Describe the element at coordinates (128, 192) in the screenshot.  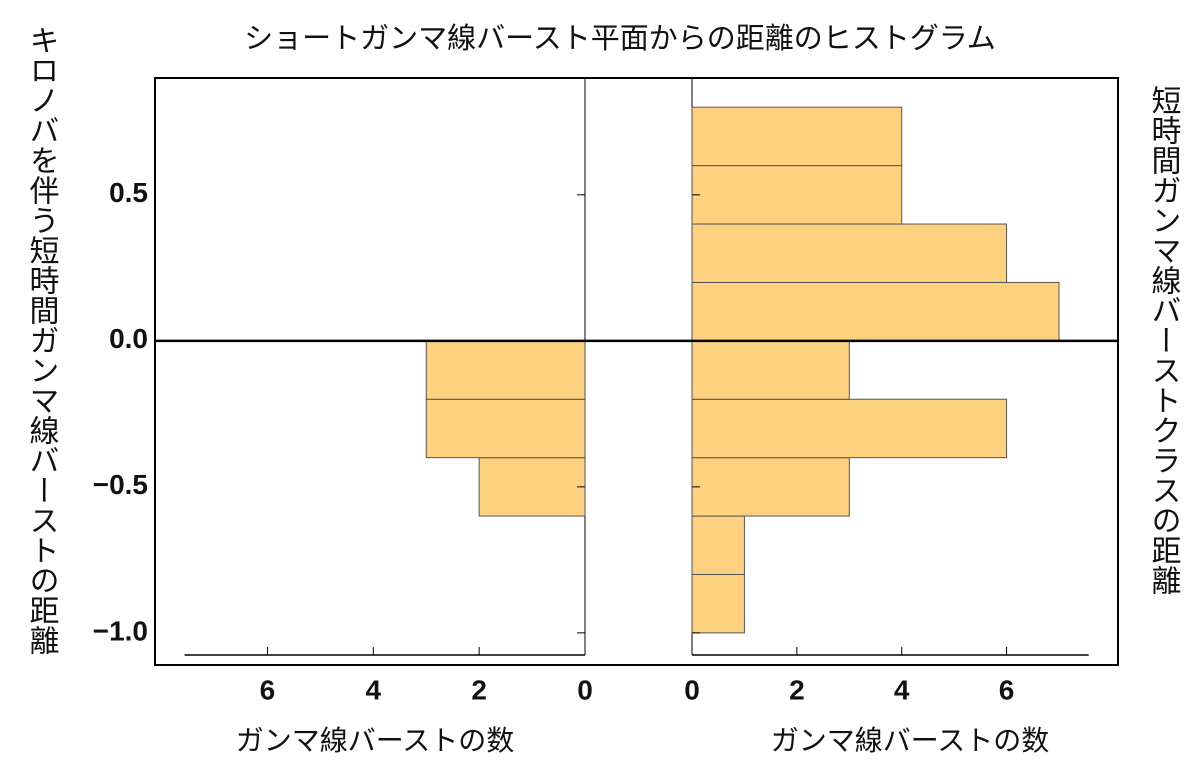
I see `y-tick-label: 0.5` at that location.